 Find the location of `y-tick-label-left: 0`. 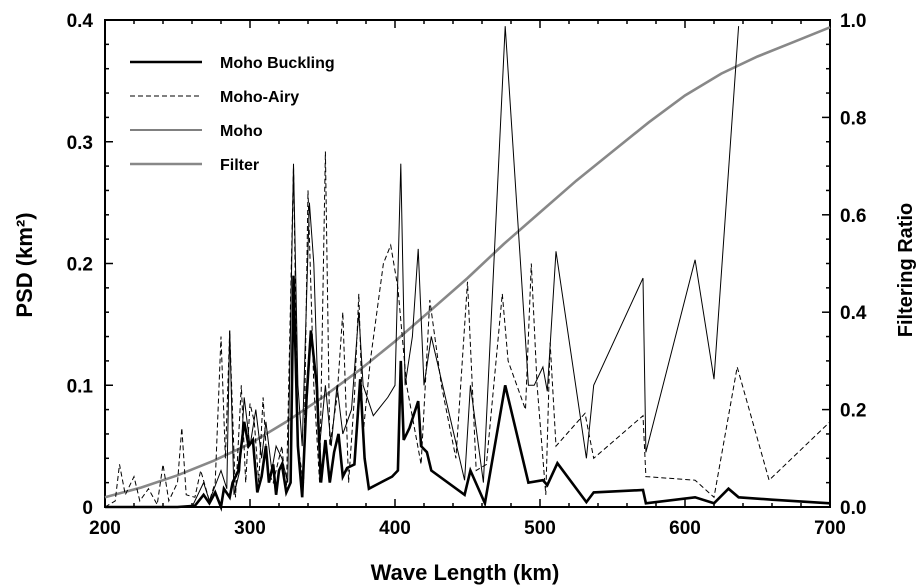

y-tick-label-left: 0 is located at coordinates (87, 508).